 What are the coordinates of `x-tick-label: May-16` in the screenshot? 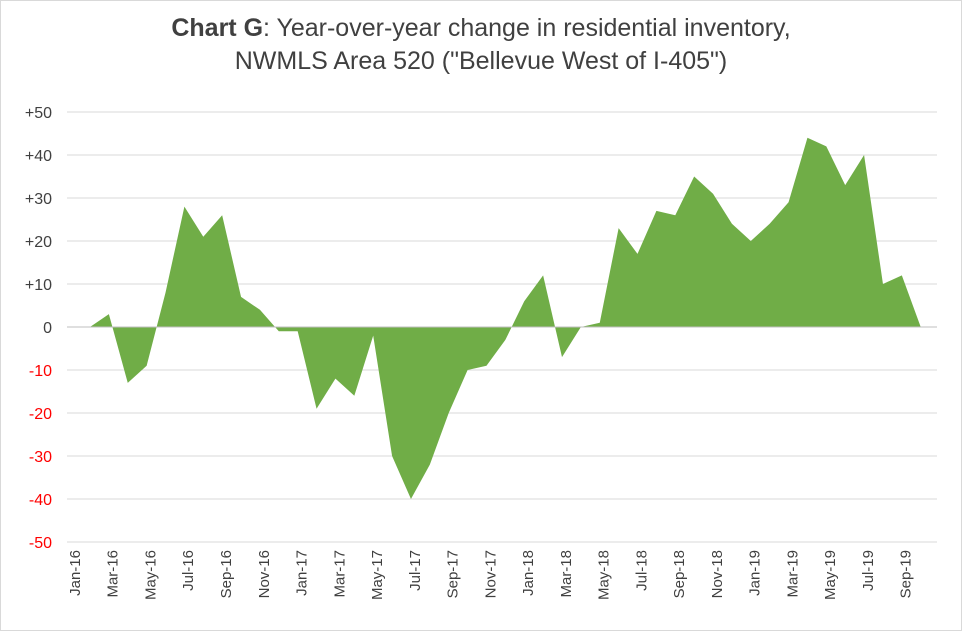 It's located at (150, 575).